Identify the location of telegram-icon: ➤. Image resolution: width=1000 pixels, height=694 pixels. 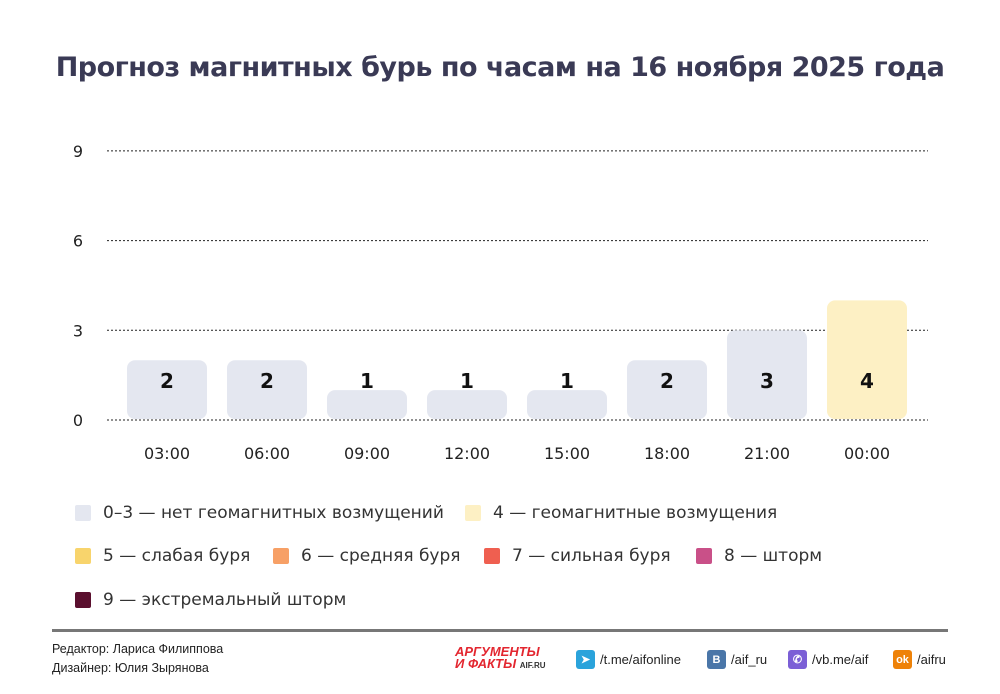
(585, 659).